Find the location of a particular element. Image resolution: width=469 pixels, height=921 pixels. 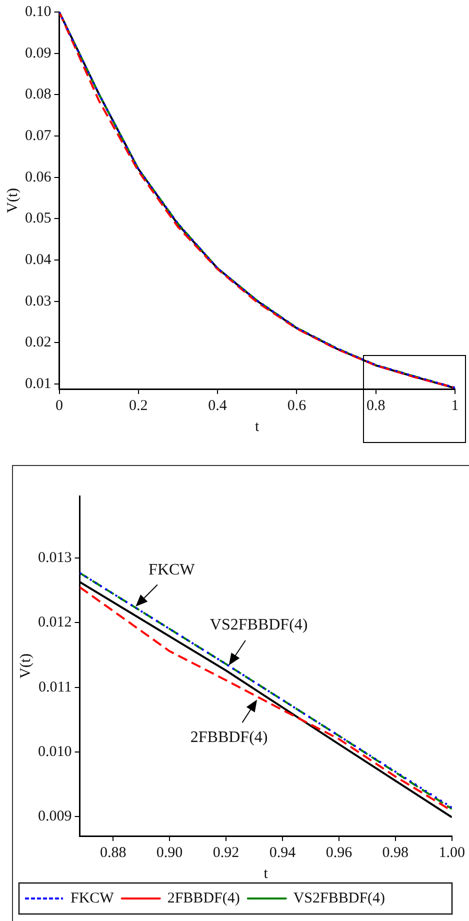

annotation: FKCW is located at coordinates (172, 570).